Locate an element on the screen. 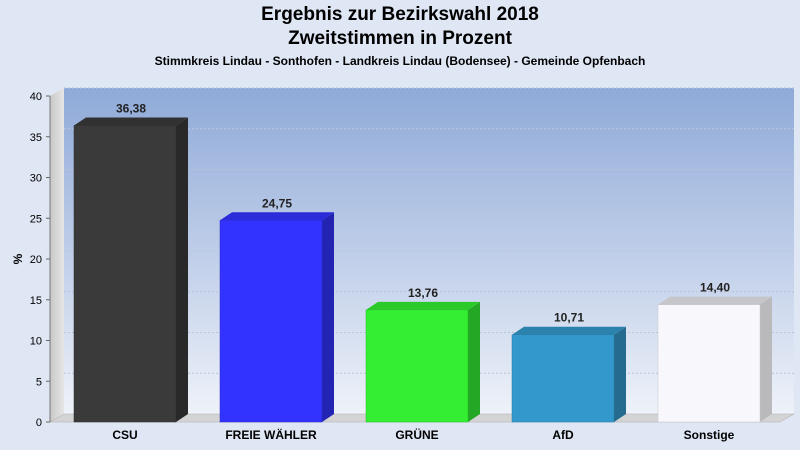 The height and width of the screenshot is (450, 800). y-tick-label: 40 is located at coordinates (36, 97).